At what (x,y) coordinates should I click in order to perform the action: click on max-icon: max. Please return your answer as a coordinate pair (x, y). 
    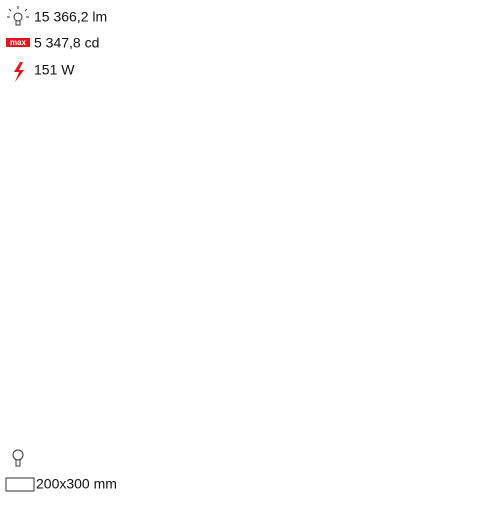
    Looking at the image, I should click on (18, 42).